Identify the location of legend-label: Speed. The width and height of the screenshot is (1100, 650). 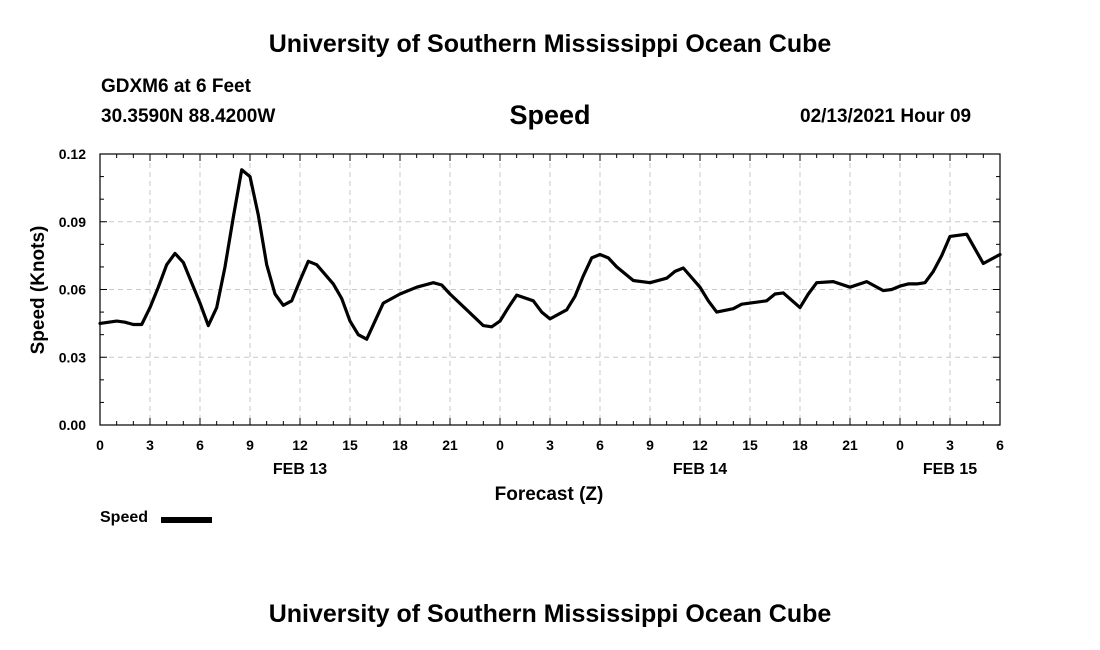
(124, 517).